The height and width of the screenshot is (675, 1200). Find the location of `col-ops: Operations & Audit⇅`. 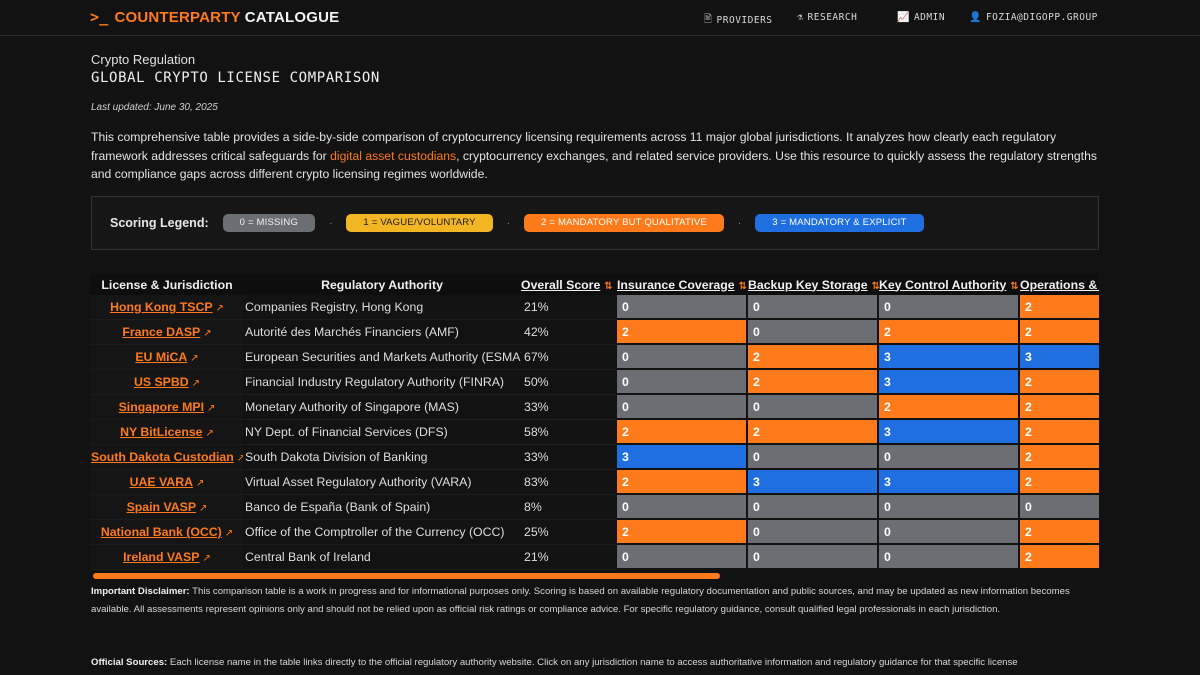

col-ops: Operations & Audit⇅ is located at coordinates (1059, 284).